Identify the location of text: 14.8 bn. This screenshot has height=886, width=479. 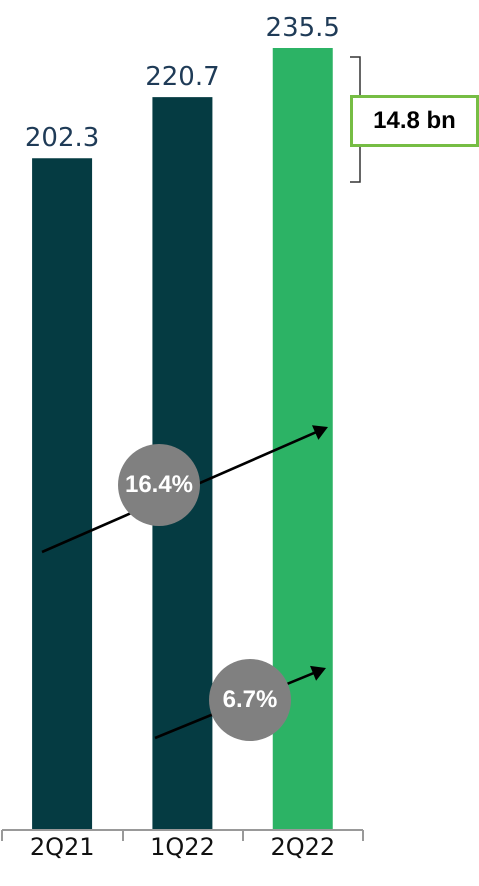
(414, 121).